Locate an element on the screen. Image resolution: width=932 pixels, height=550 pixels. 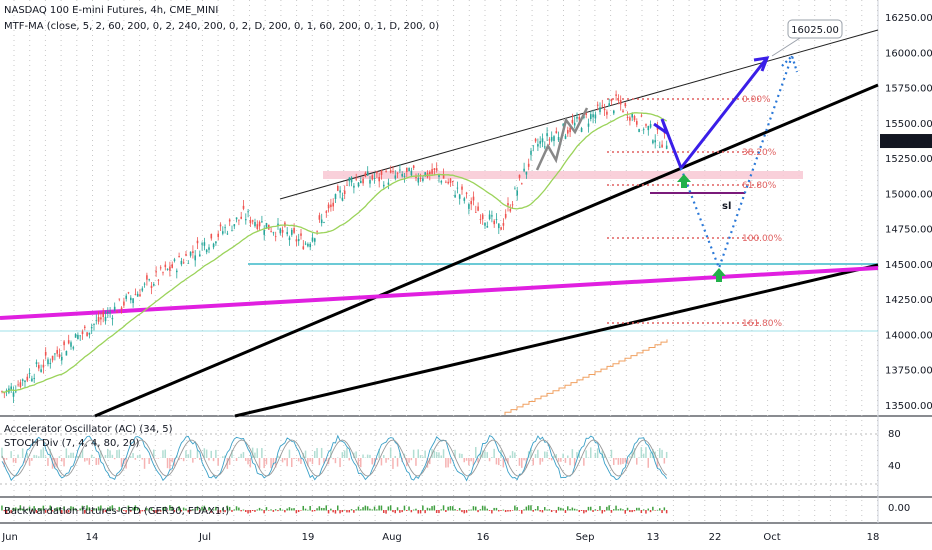
price-tick-8: 14250.00 is located at coordinates (908, 300).